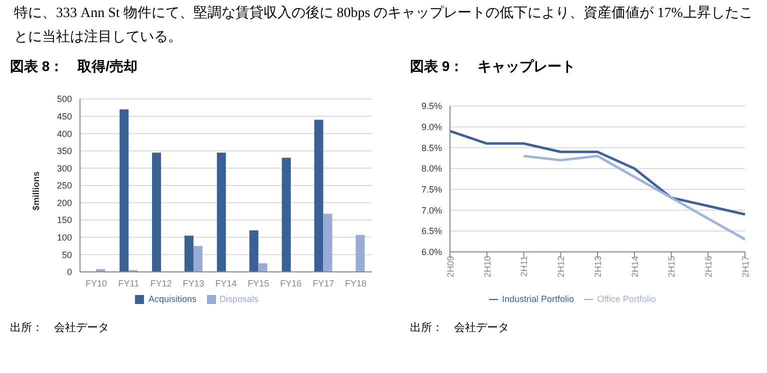  Describe the element at coordinates (259, 283) in the screenshot. I see `x-tick-label: FY15` at that location.